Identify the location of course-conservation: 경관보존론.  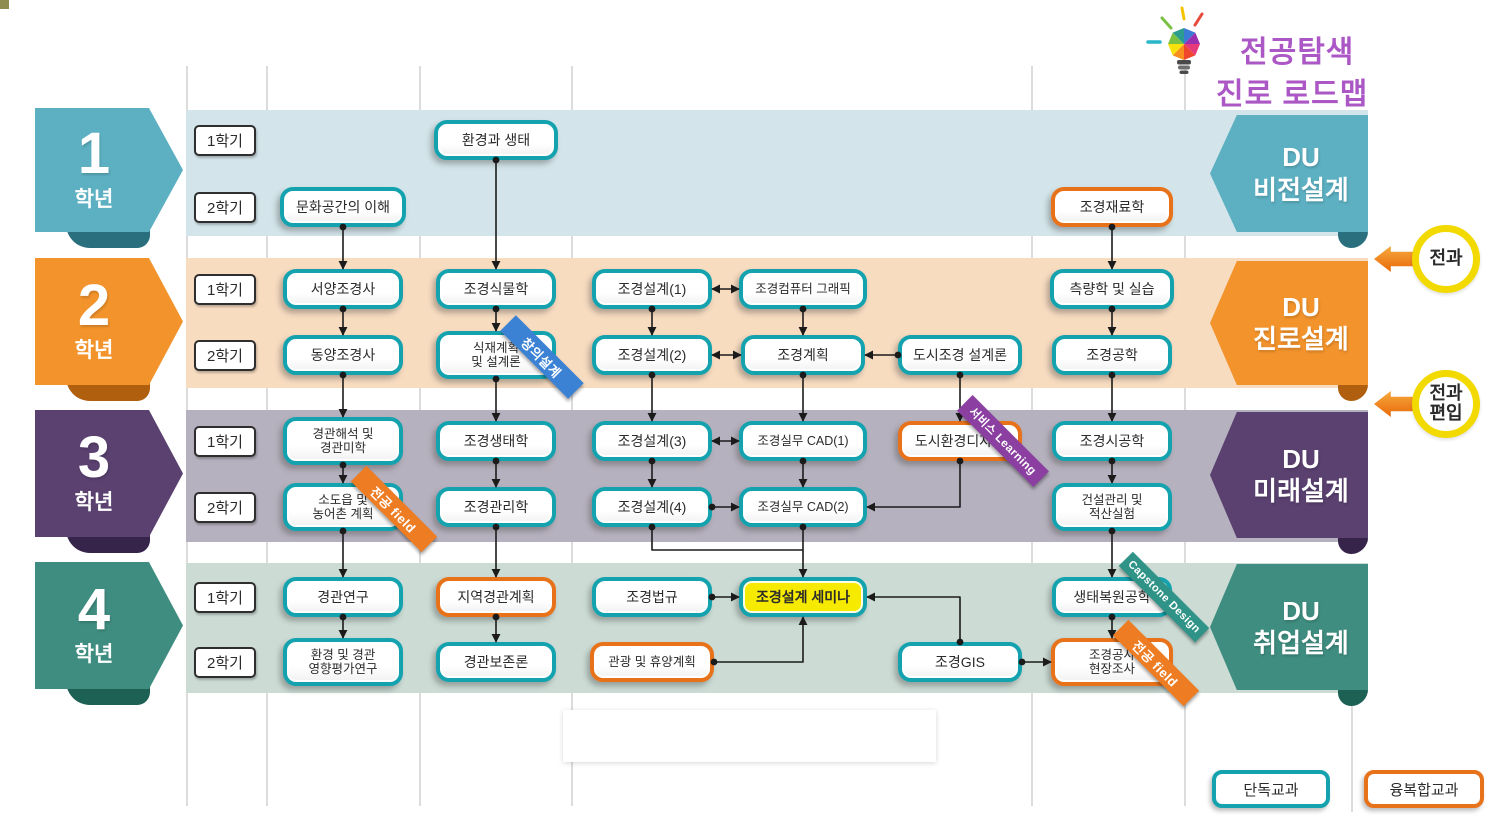
(496, 662).